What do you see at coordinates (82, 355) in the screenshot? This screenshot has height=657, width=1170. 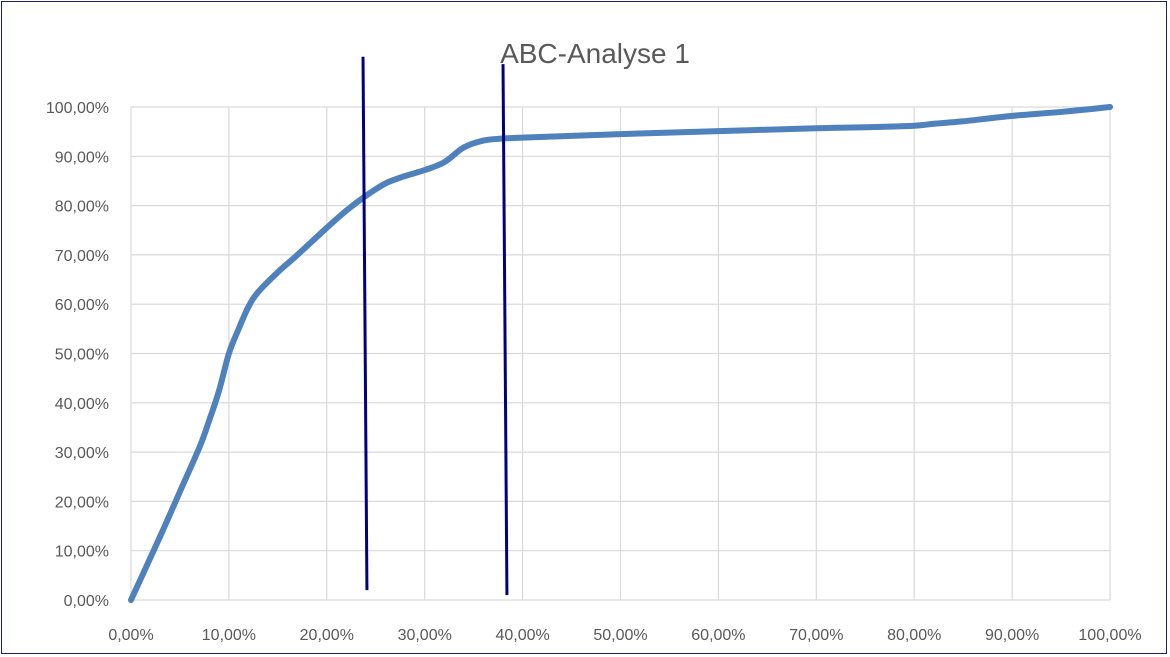 I see `y-tick-label: 50,00%` at bounding box center [82, 355].